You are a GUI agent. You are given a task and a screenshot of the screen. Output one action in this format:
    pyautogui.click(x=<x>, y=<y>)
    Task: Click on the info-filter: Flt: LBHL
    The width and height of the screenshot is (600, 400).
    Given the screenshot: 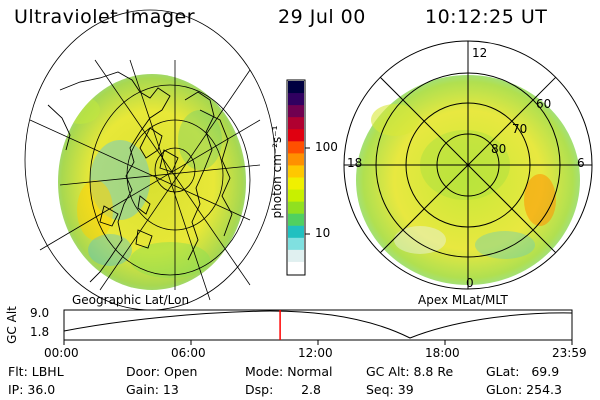 What is the action you would take?
    pyautogui.click(x=36, y=371)
    